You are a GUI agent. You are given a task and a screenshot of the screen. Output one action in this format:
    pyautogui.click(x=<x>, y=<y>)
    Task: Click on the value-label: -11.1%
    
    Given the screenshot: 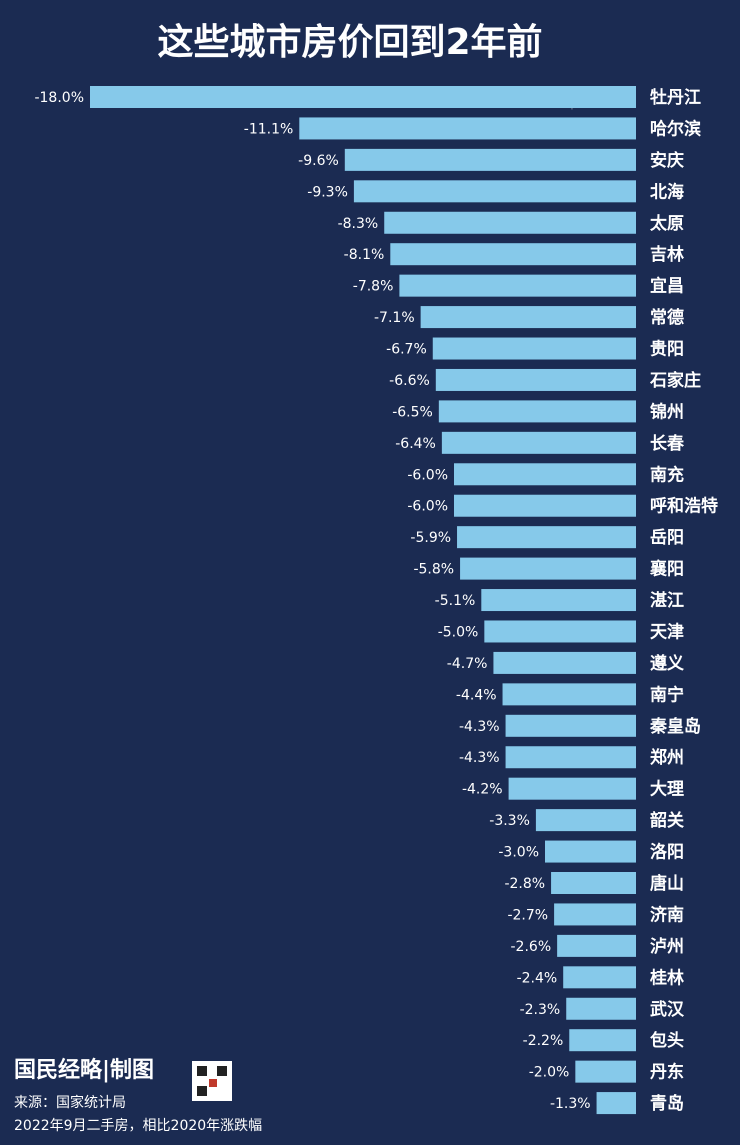 What is the action you would take?
    pyautogui.click(x=269, y=129)
    